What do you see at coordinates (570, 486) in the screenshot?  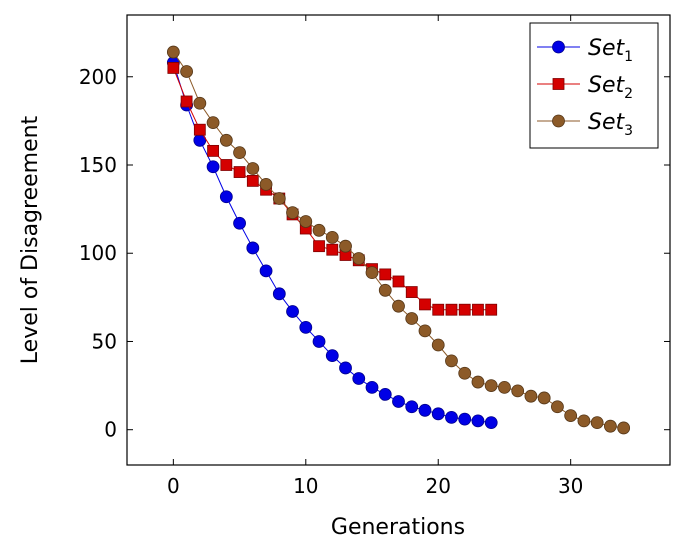 I see `x-tick-label: 30` at bounding box center [570, 486].